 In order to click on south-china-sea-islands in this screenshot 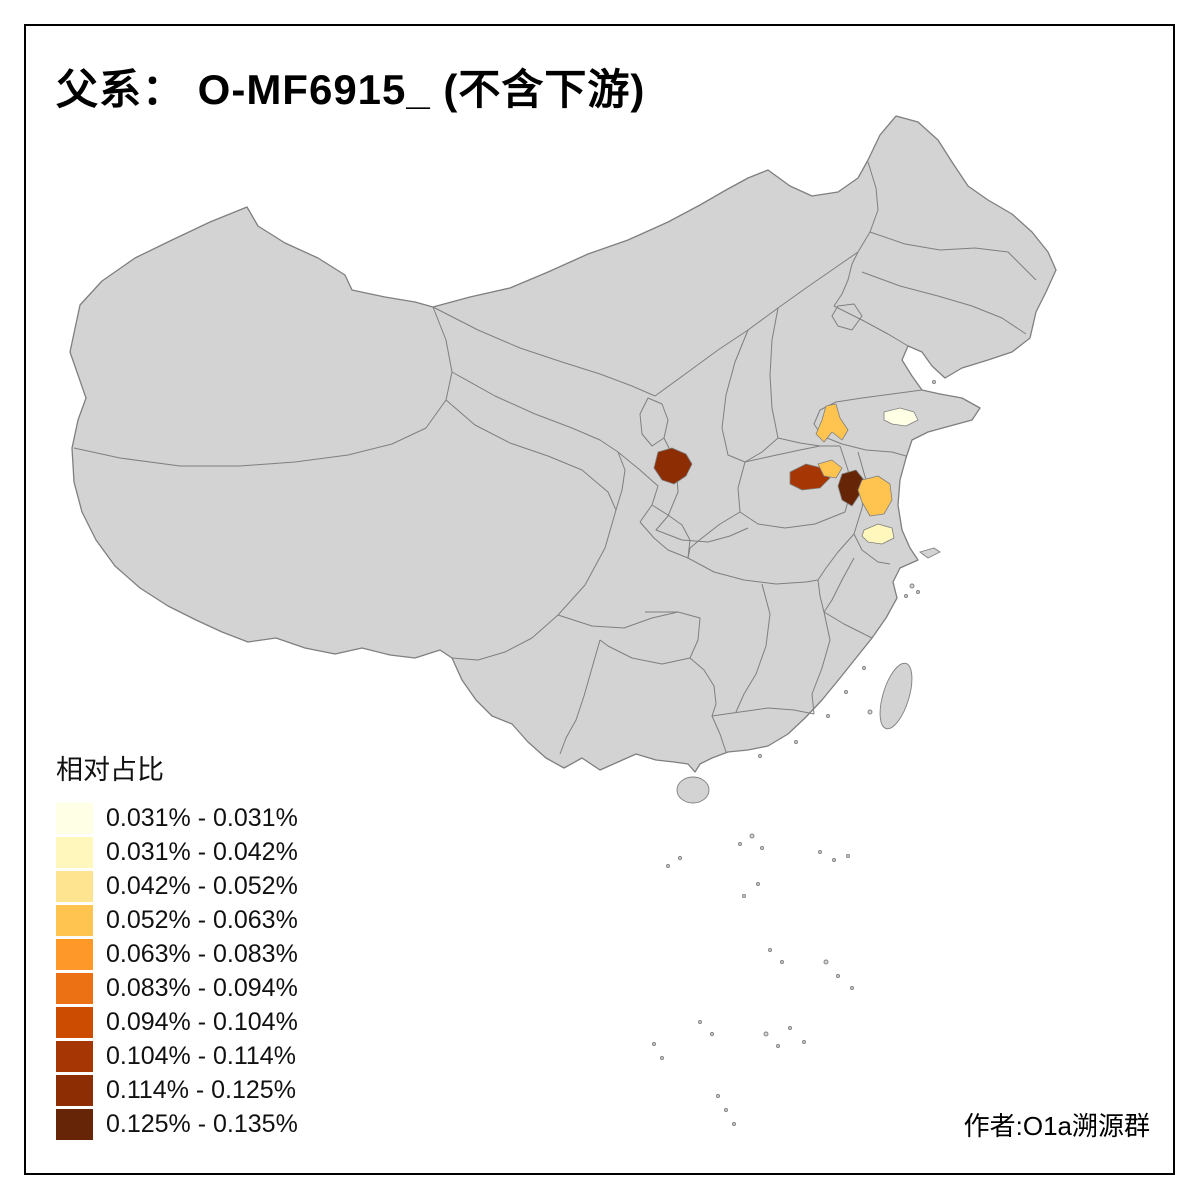, I will do `click(794, 753)`.